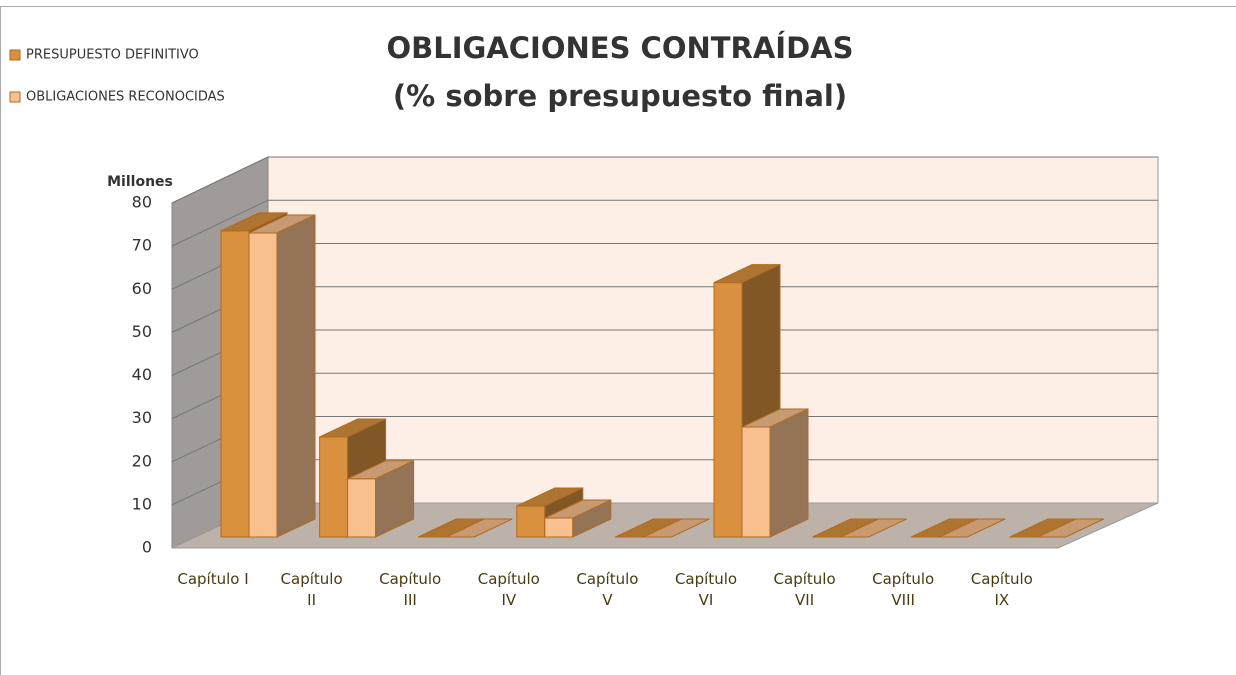 The height and width of the screenshot is (675, 1236). Describe the element at coordinates (410, 589) in the screenshot. I see `x-tick-label: Capítulo III` at that location.